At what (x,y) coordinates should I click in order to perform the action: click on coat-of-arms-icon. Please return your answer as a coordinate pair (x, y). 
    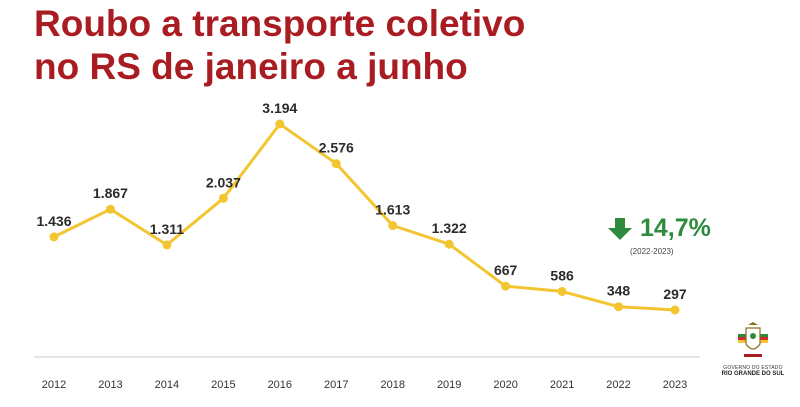
    Looking at the image, I should click on (753, 339).